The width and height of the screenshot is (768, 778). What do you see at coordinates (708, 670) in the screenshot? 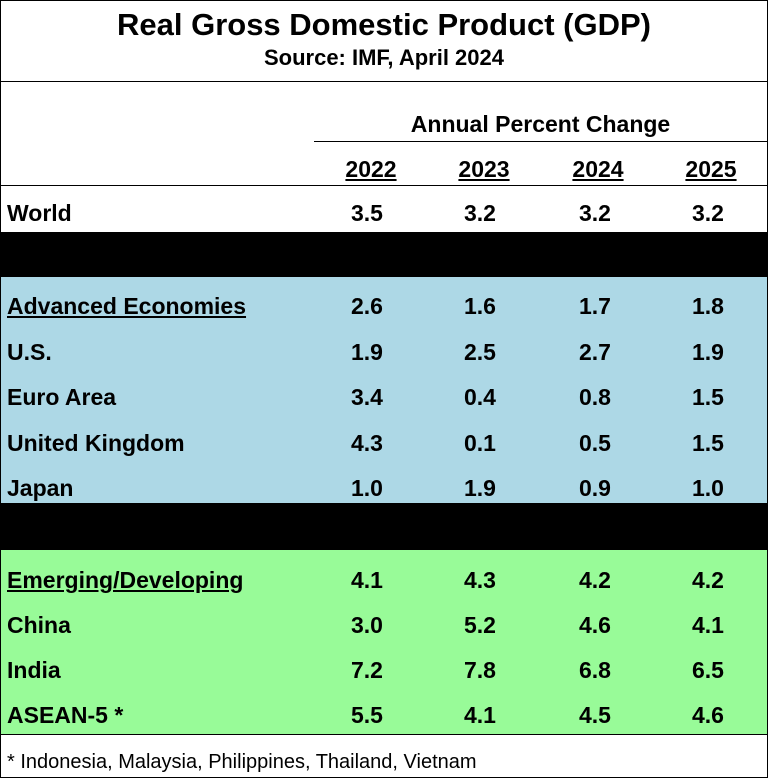
I see `cell-2025: 6.5` at bounding box center [708, 670].